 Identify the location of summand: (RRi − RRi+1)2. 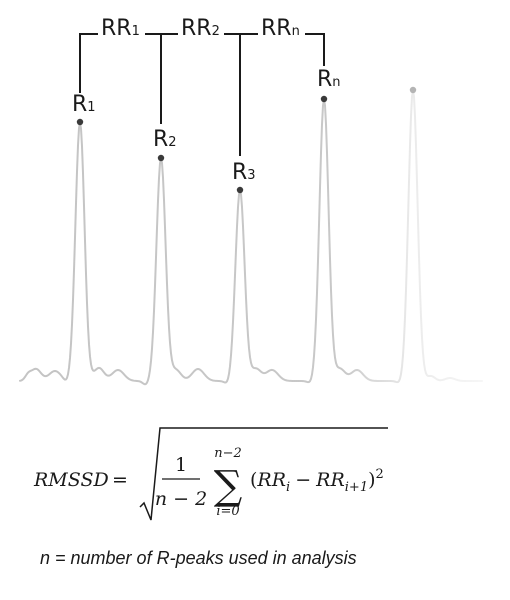
(317, 481).